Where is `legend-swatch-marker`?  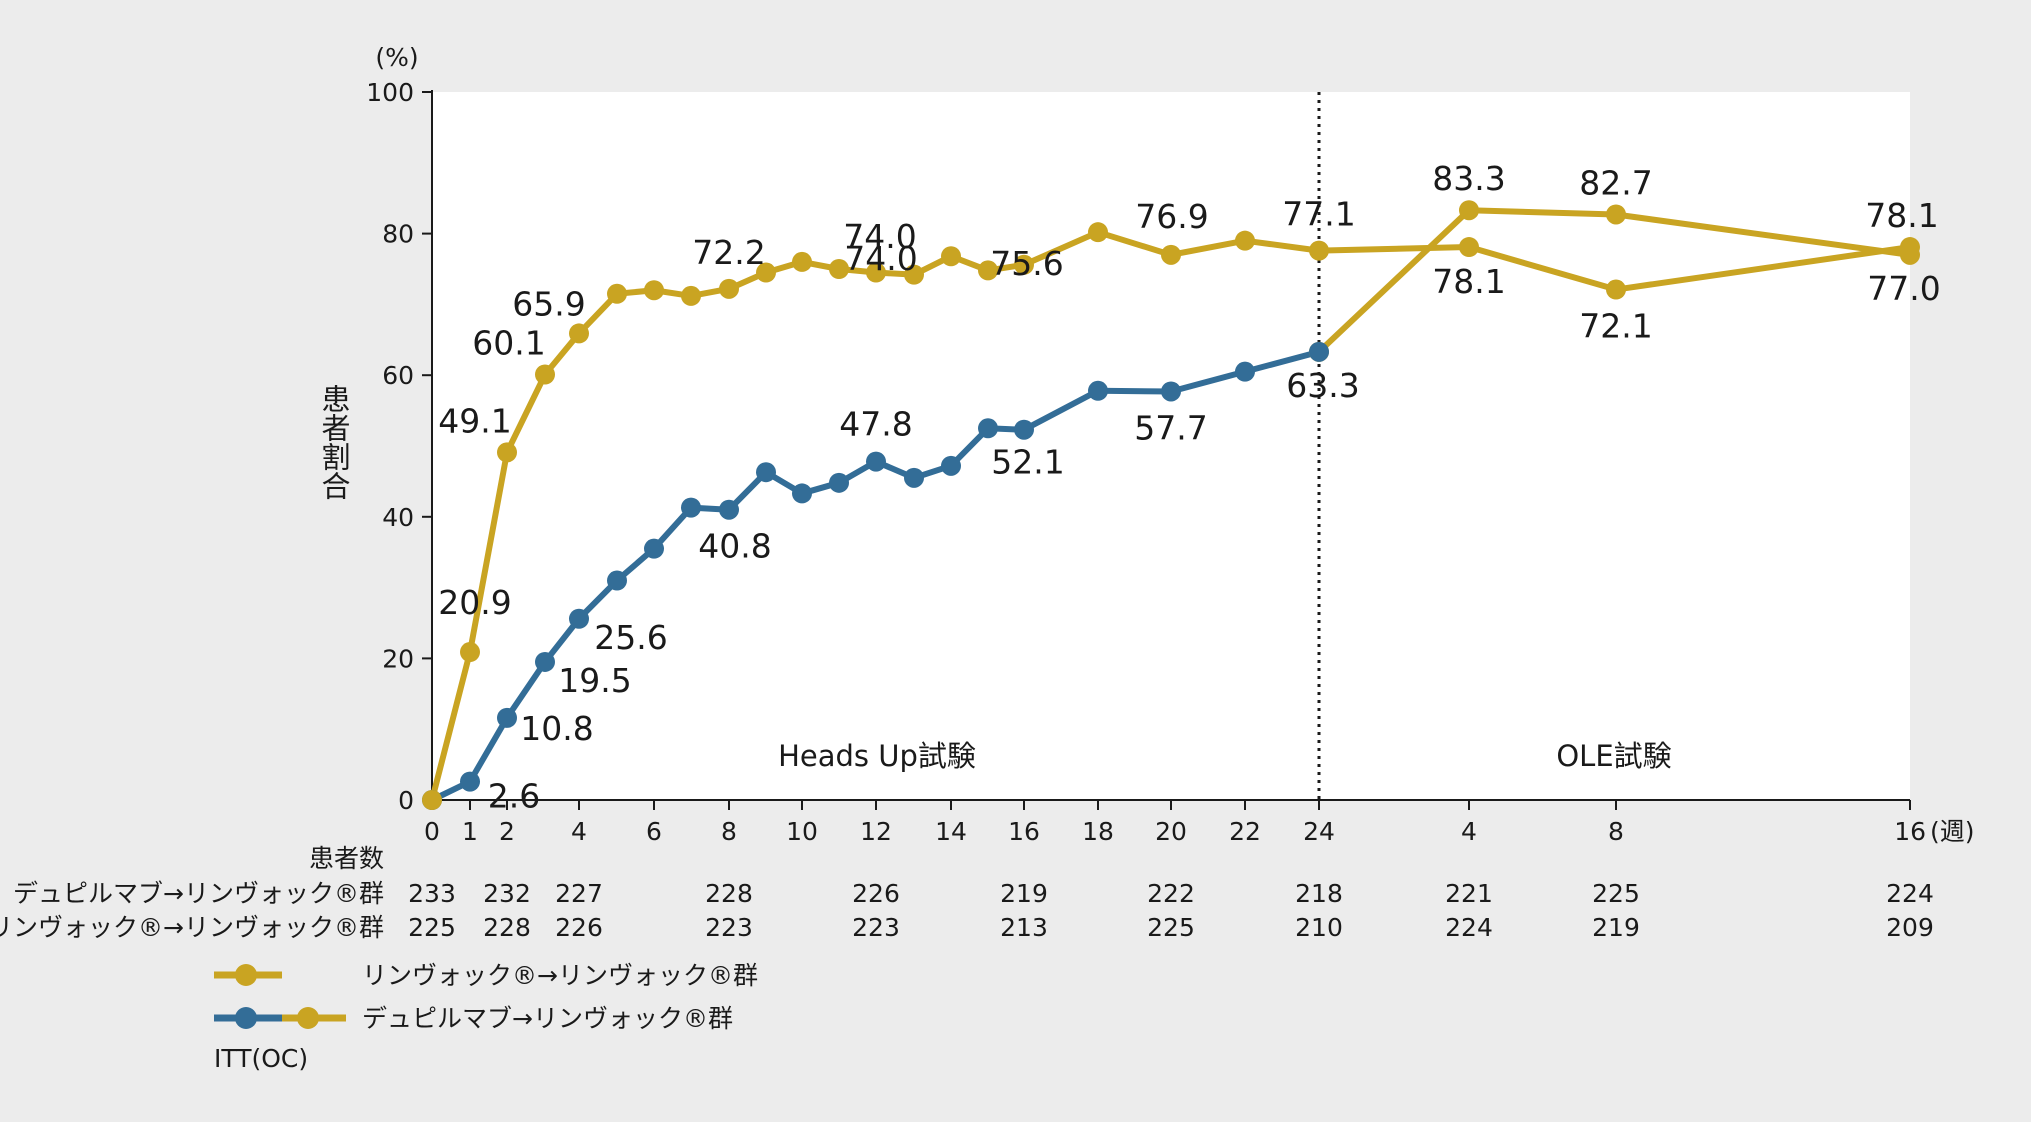 legend-swatch-marker is located at coordinates (308, 1018).